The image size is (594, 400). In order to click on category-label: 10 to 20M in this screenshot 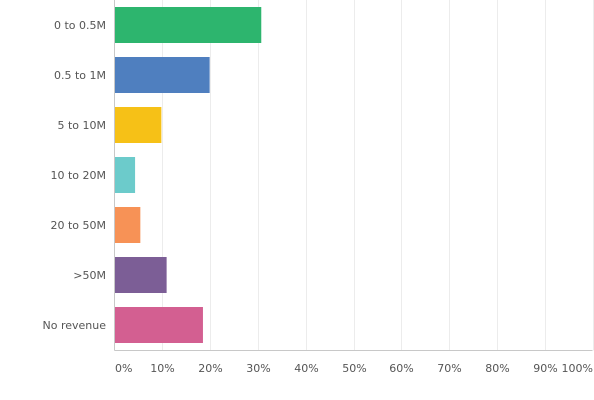, I will do `click(78, 175)`.